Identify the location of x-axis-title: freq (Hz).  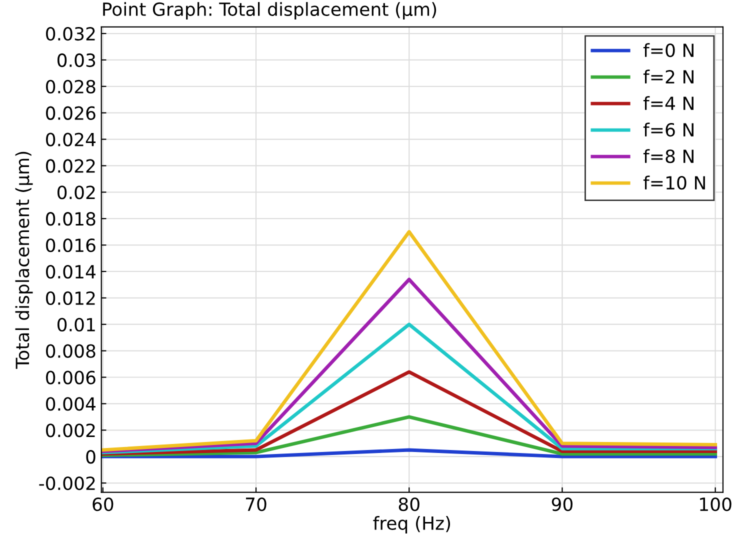
(411, 525).